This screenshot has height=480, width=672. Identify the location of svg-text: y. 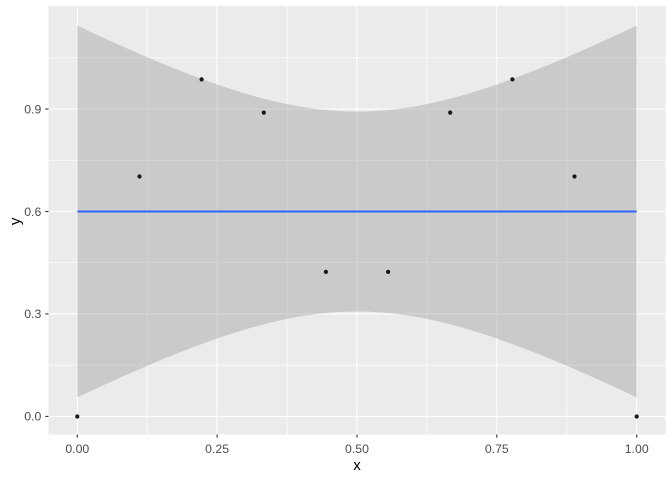
(15, 221).